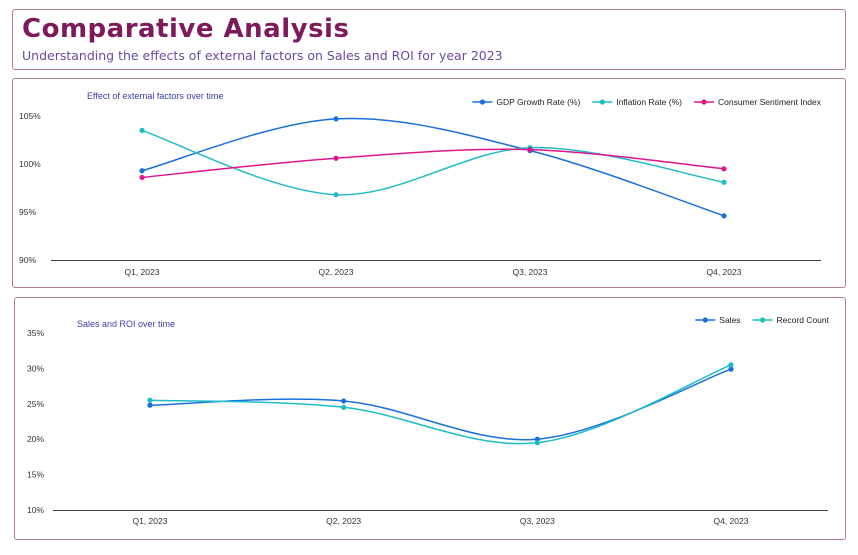 The image size is (858, 555). What do you see at coordinates (35, 439) in the screenshot?
I see `y-tick-label: 20%` at bounding box center [35, 439].